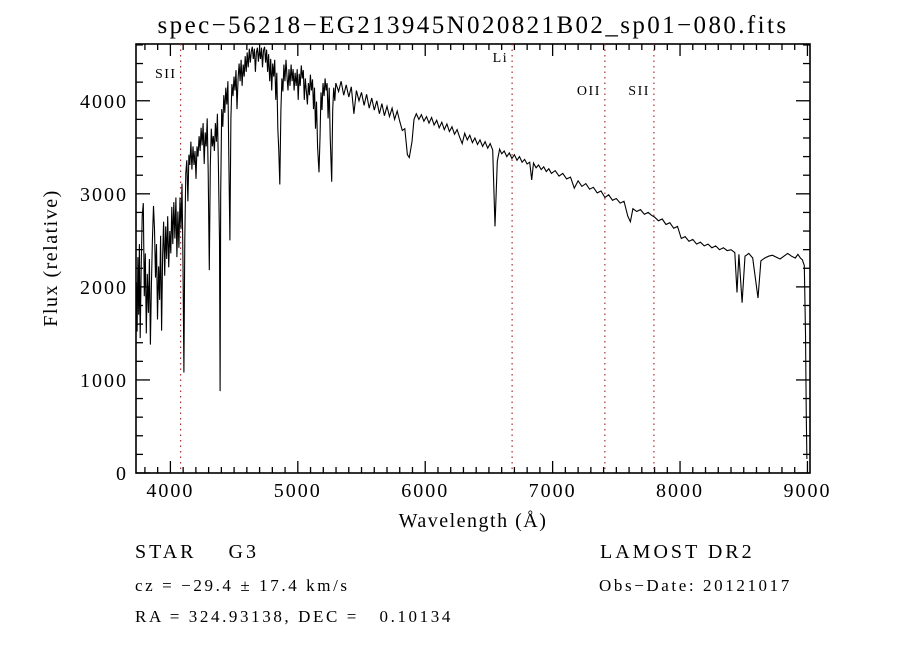 The height and width of the screenshot is (650, 900). Describe the element at coordinates (500, 58) in the screenshot. I see `spectral-line-label: Li` at that location.